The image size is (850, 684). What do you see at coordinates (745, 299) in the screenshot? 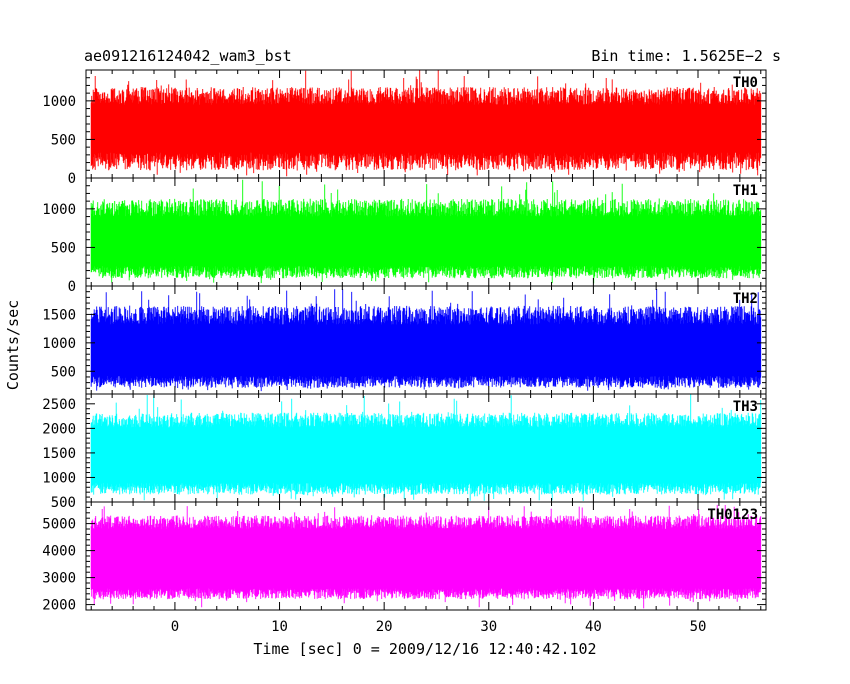
I see `panel-label-th2: TH2` at bounding box center [745, 299].